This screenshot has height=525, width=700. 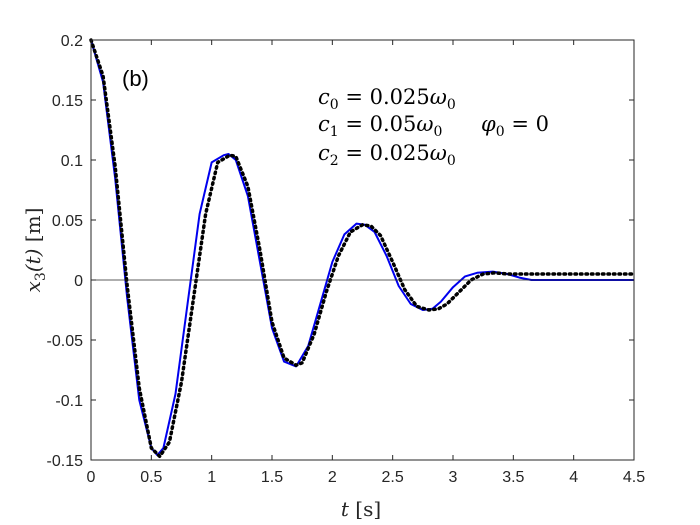 What do you see at coordinates (453, 477) in the screenshot?
I see `x-tick-label: 3` at bounding box center [453, 477].